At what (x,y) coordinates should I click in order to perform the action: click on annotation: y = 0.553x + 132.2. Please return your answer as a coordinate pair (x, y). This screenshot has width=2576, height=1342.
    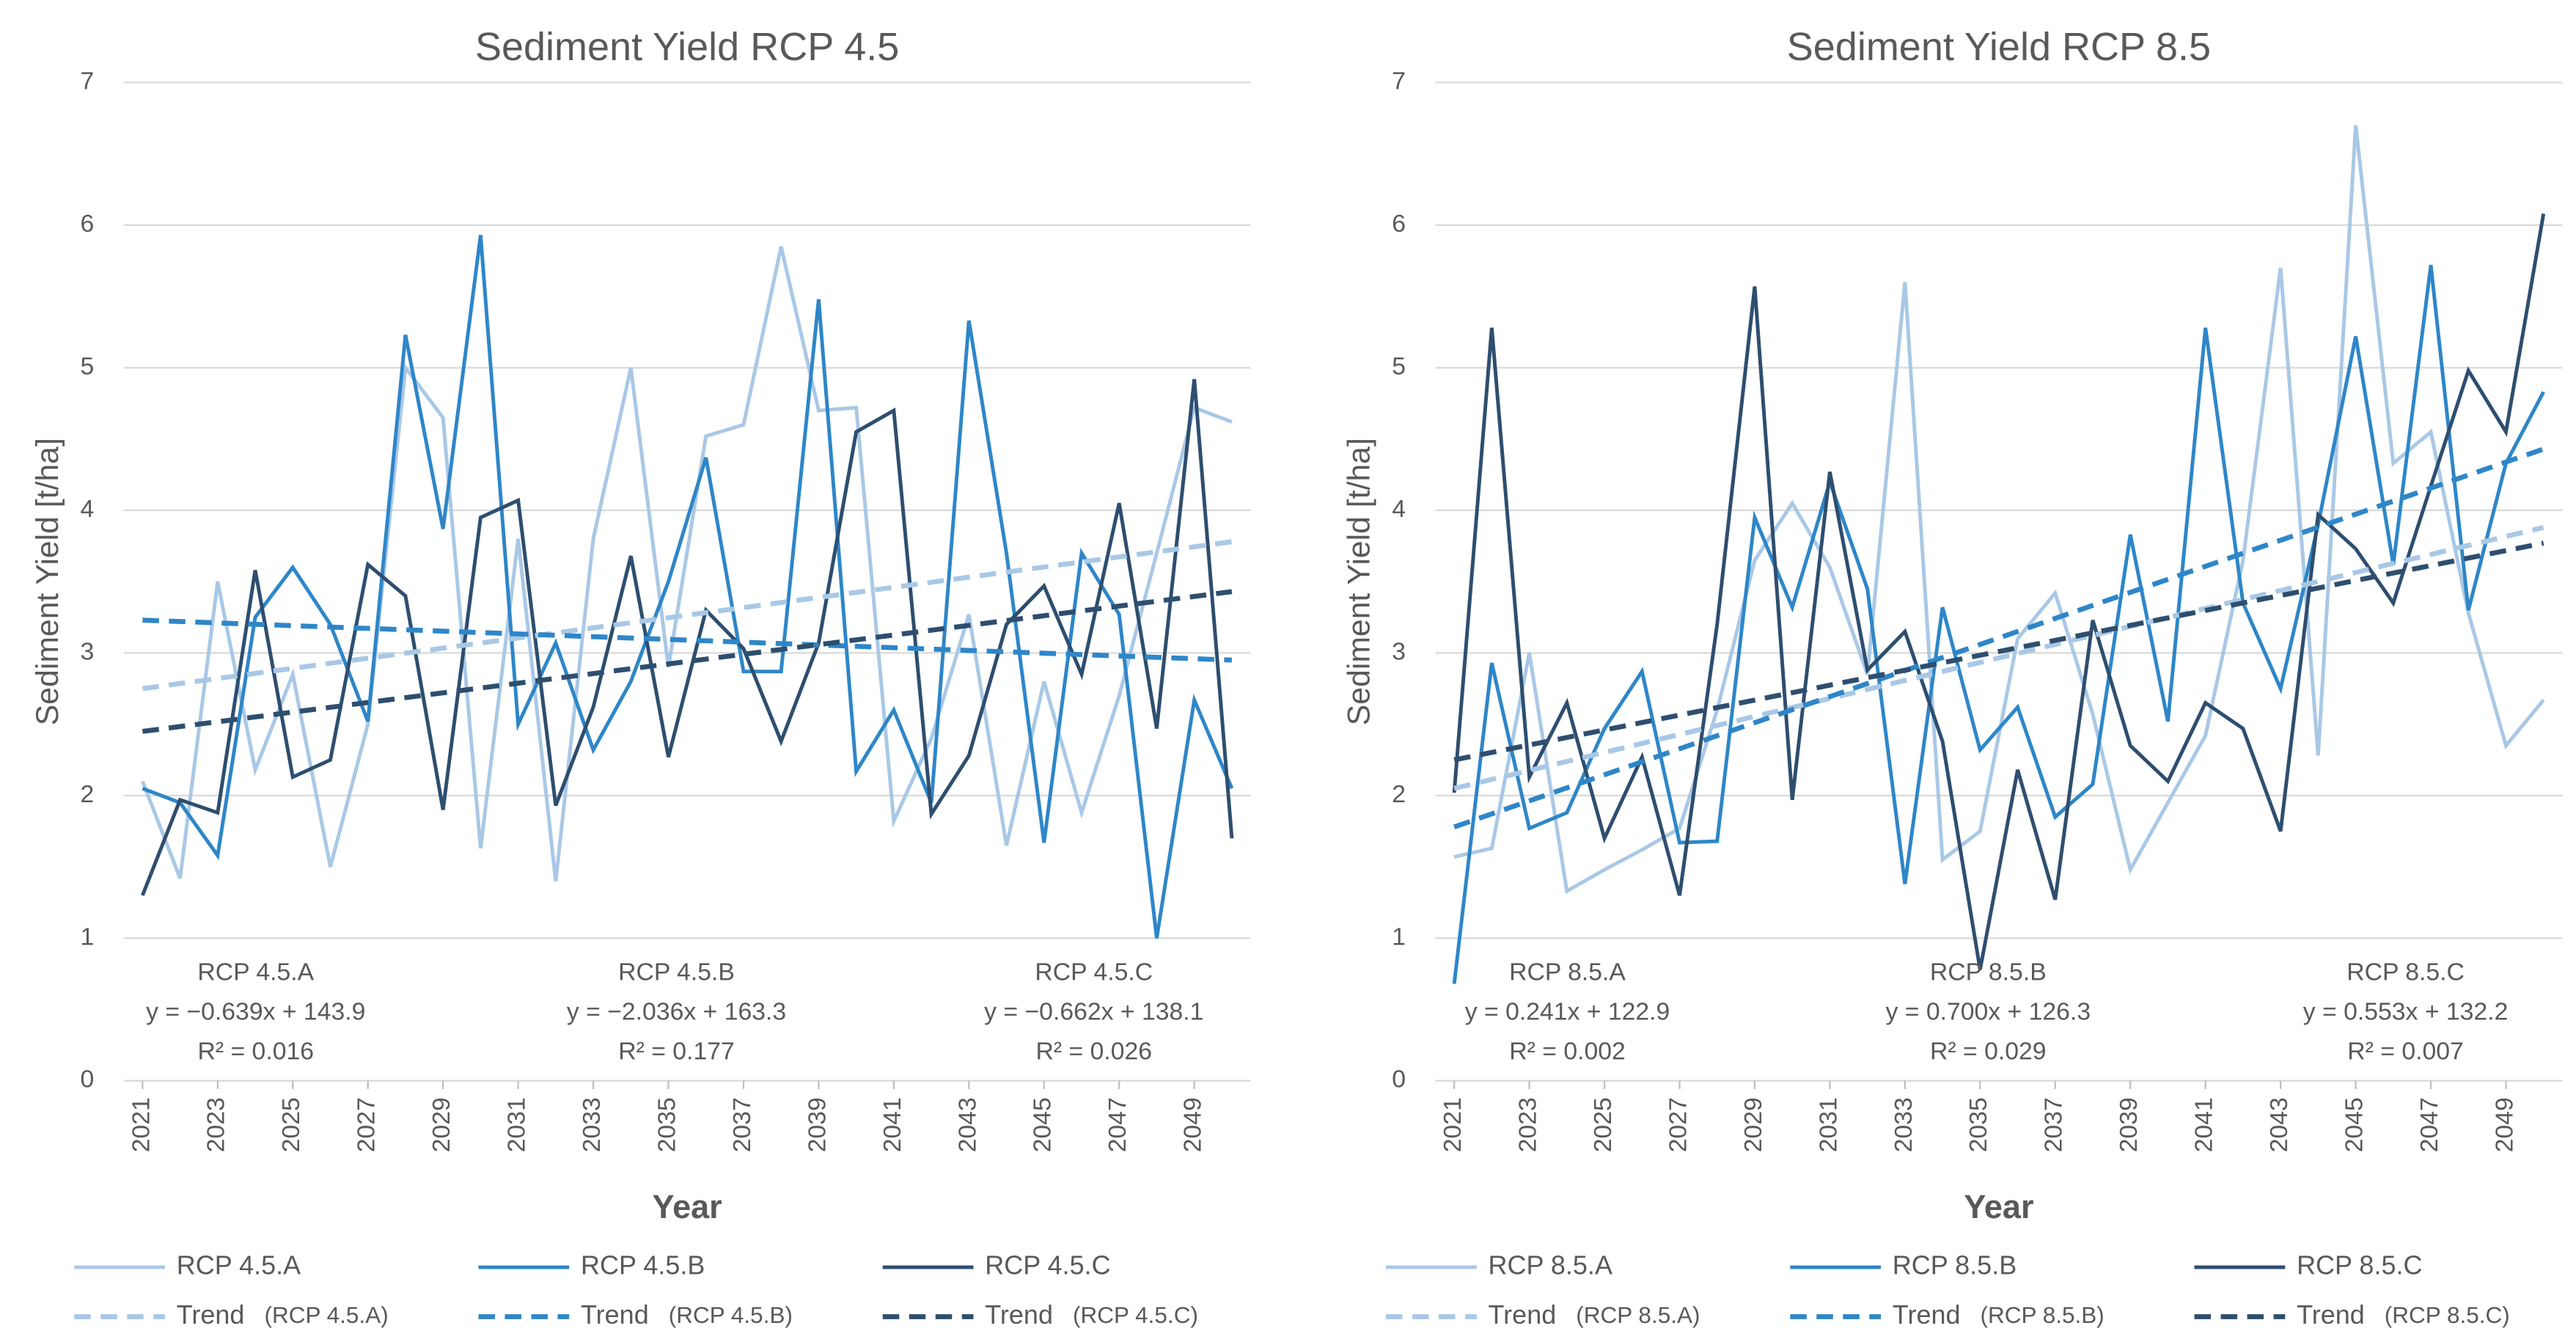
    Looking at the image, I should click on (2406, 1011).